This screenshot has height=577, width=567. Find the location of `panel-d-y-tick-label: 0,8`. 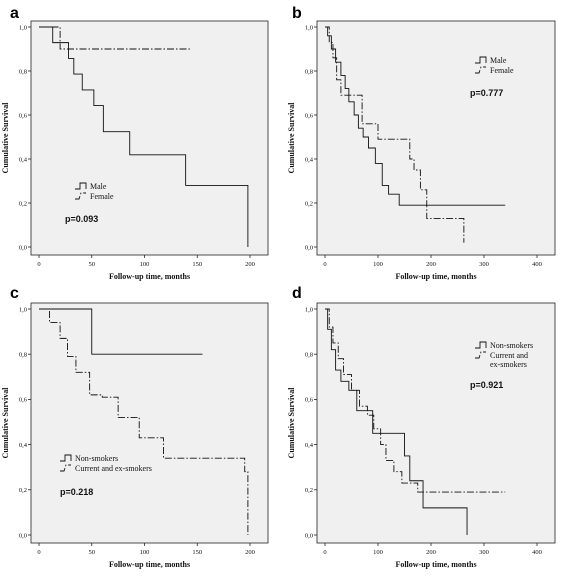

panel-d-y-tick-label: 0,8 is located at coordinates (309, 355).